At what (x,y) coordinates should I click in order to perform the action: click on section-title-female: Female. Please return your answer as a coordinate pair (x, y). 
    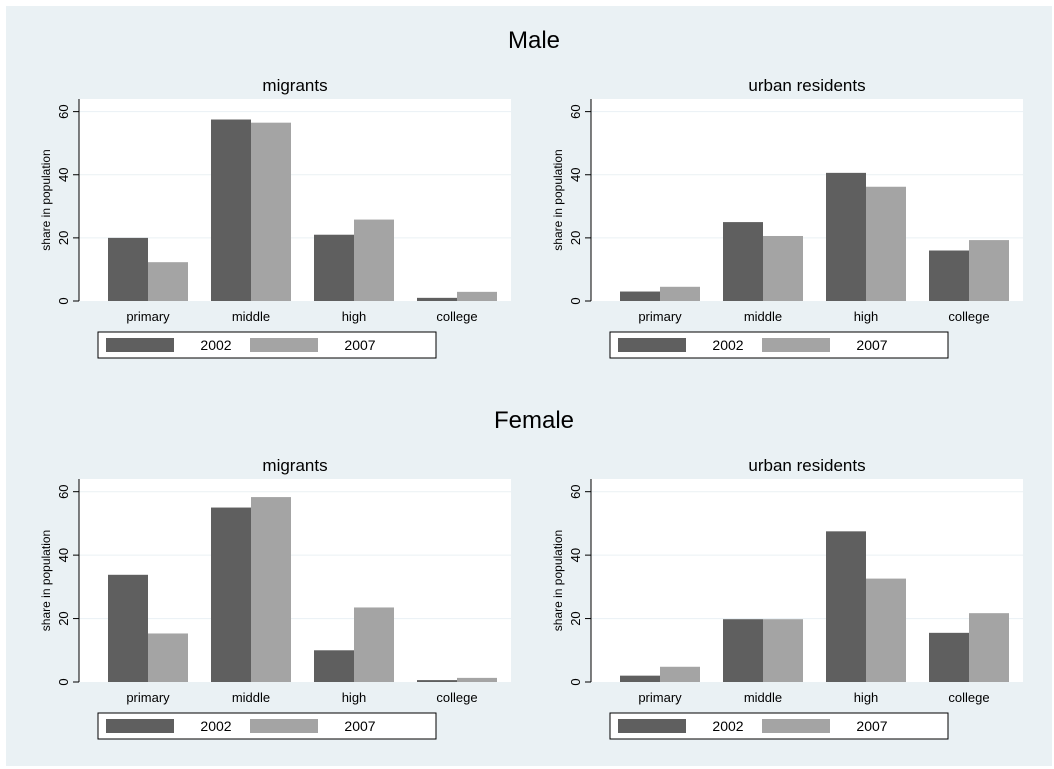
    Looking at the image, I should click on (534, 420).